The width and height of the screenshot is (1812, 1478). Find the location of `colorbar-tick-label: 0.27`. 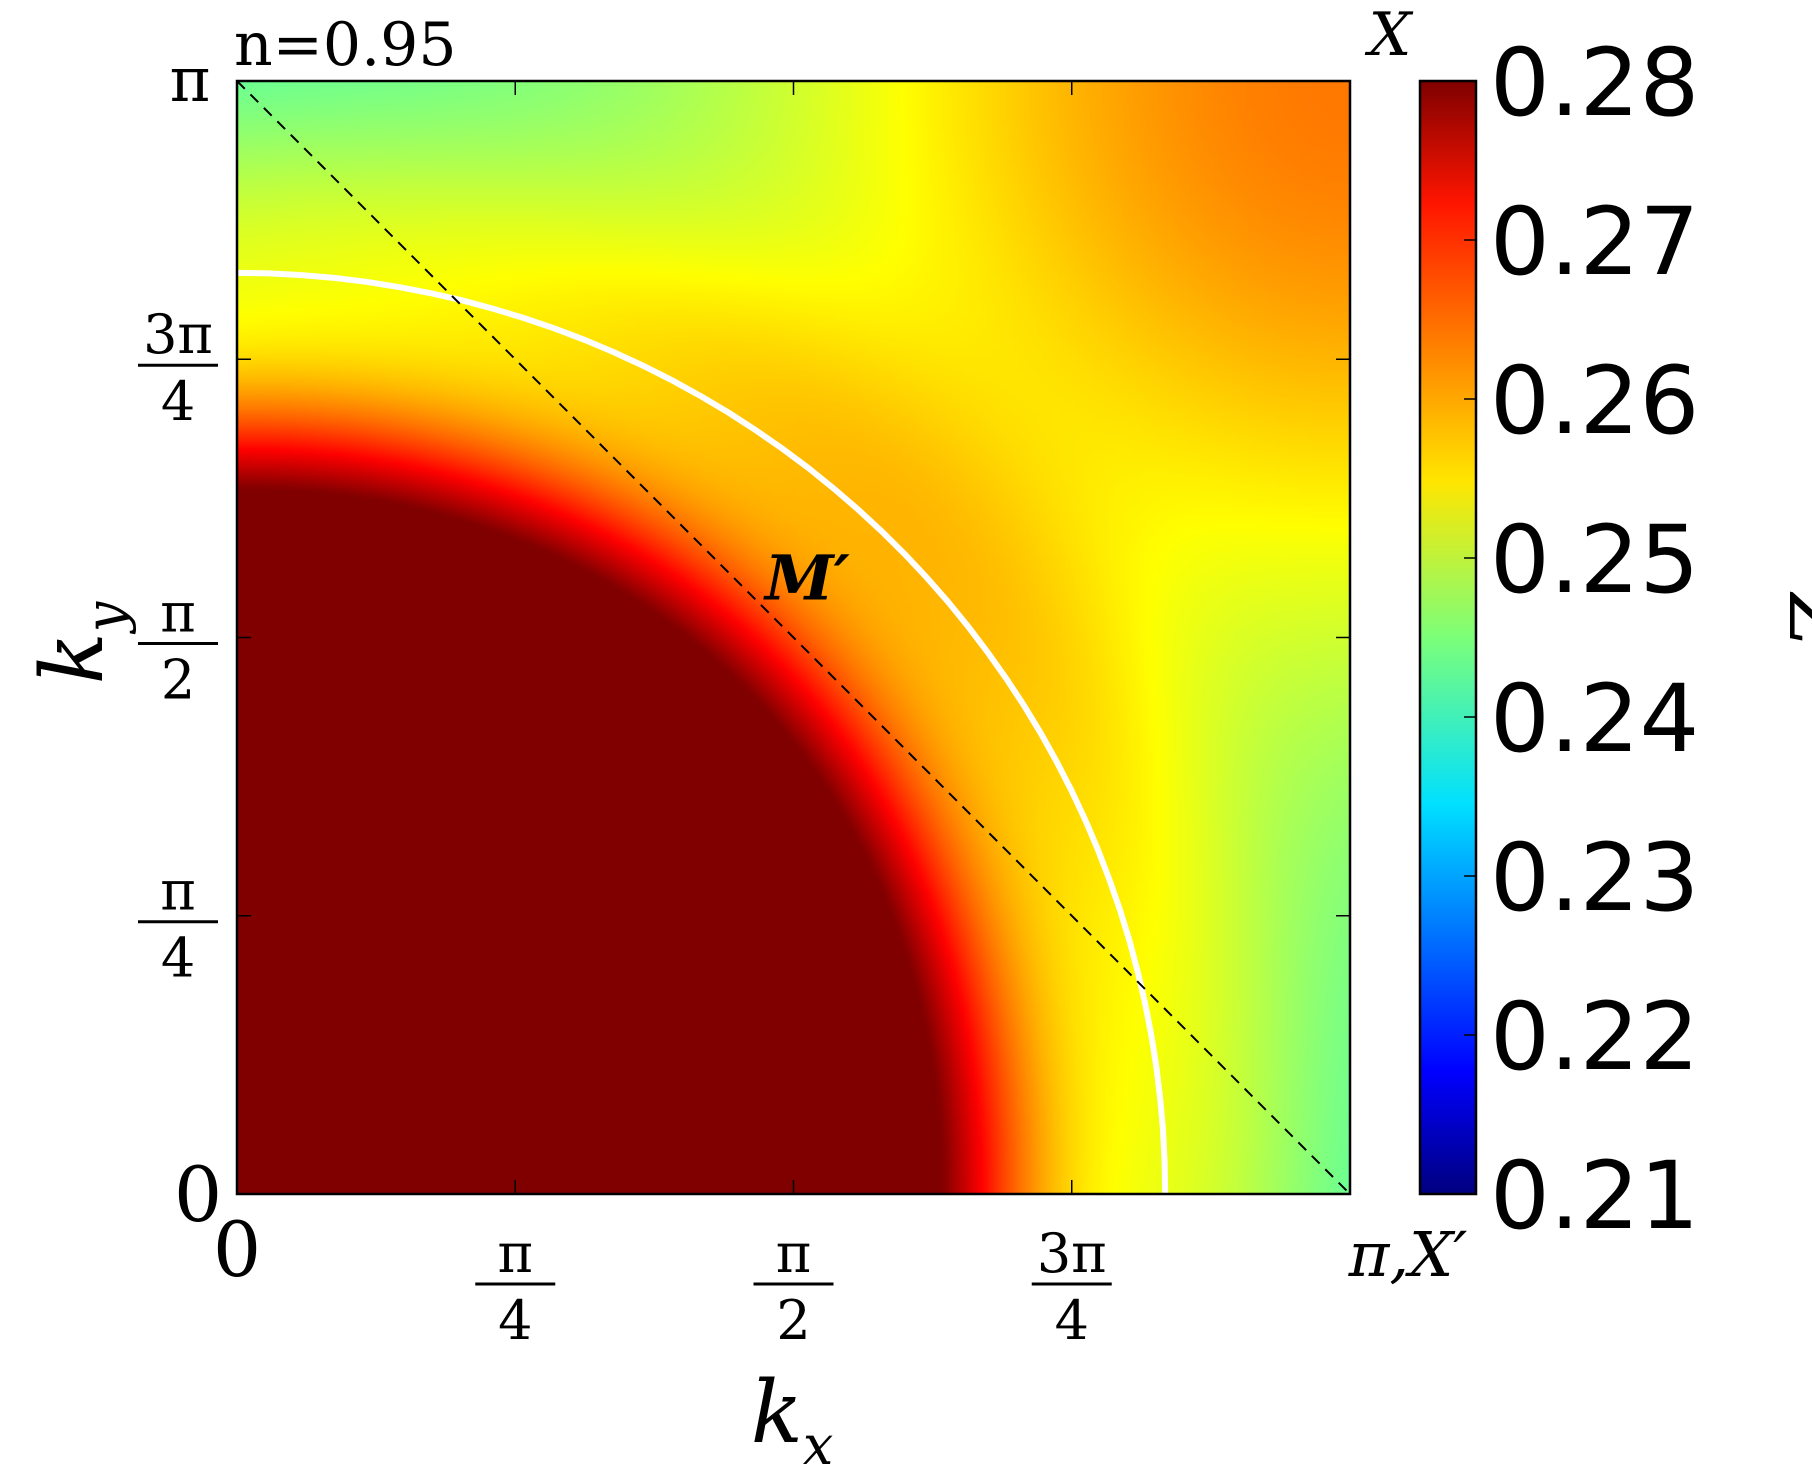

colorbar-tick-label: 0.27 is located at coordinates (1594, 242).